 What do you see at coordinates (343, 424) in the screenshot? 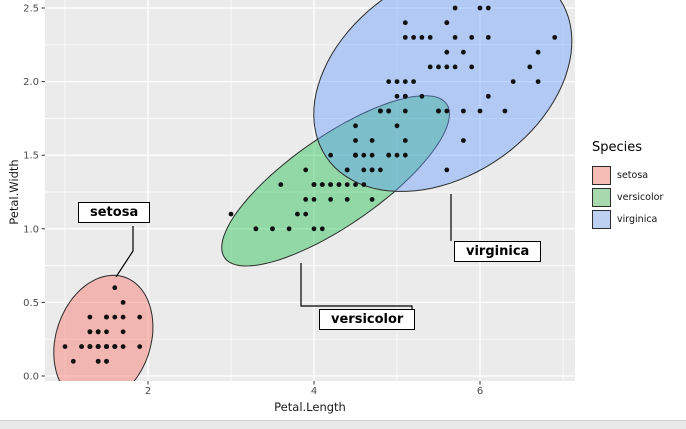
I see `bottom-bar` at bounding box center [343, 424].